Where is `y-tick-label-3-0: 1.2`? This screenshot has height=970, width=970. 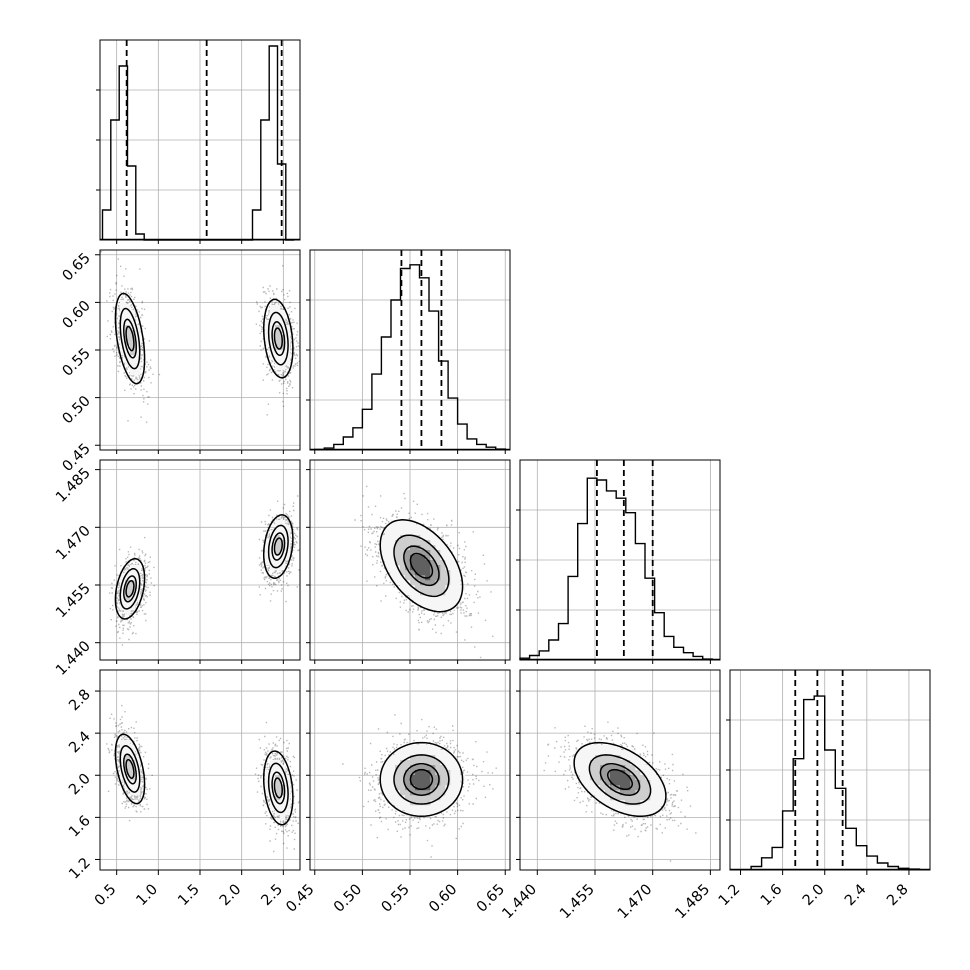 y-tick-label-3-0: 1.2 is located at coordinates (80, 869).